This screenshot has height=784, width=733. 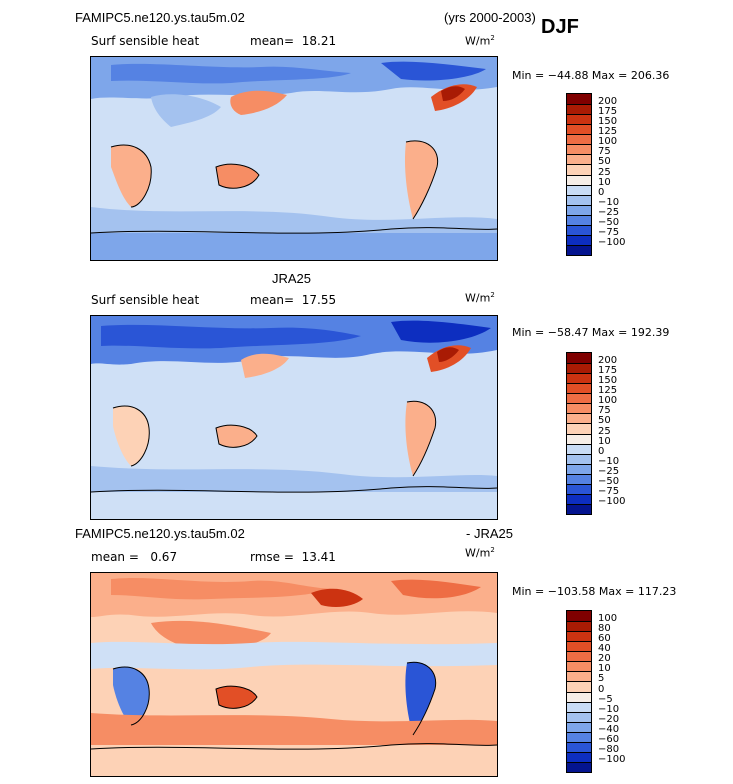 I want to click on panel1-colorbar, so click(x=579, y=174).